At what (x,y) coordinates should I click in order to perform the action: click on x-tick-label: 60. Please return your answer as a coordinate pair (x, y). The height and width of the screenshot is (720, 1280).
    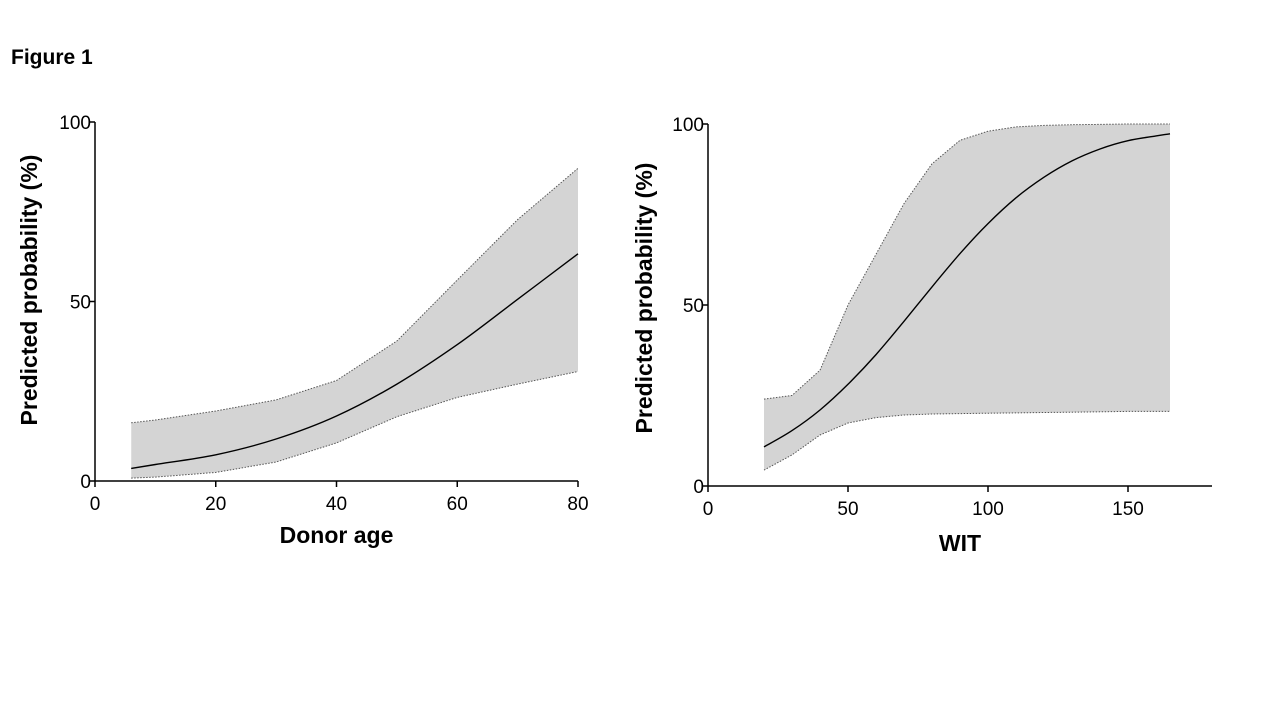
    Looking at the image, I should click on (457, 504).